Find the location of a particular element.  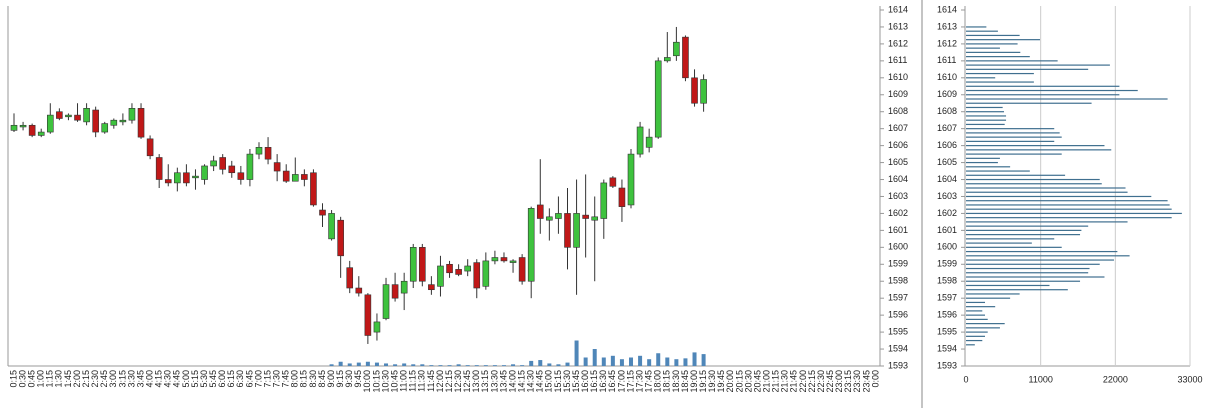

x-tick-label: 15:15 is located at coordinates (558, 381).